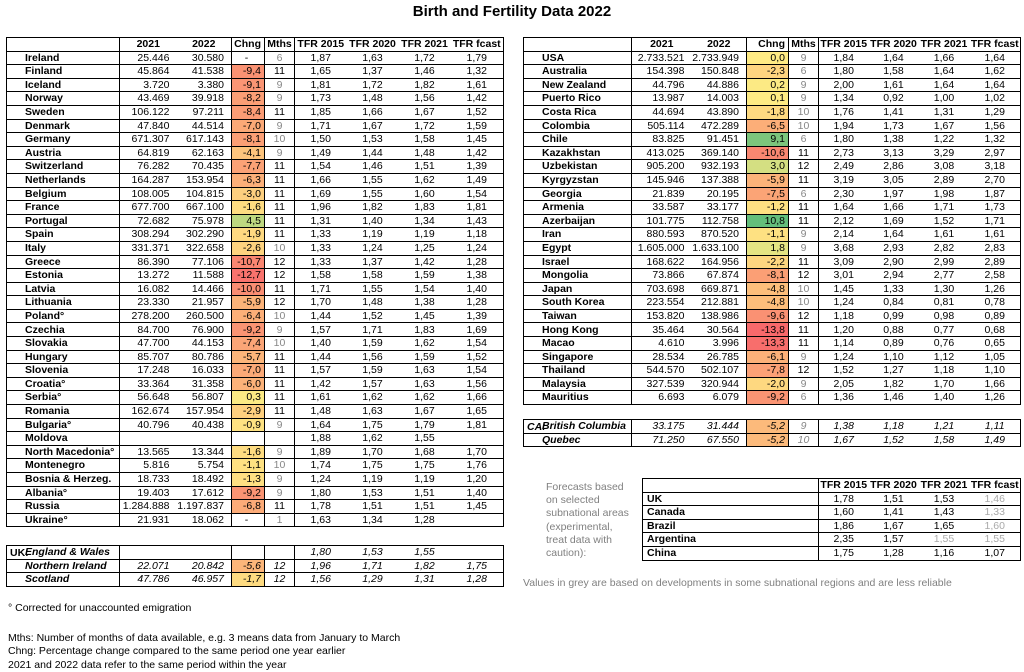  Describe the element at coordinates (248, 370) in the screenshot. I see `chng-cell: -7,0` at that location.